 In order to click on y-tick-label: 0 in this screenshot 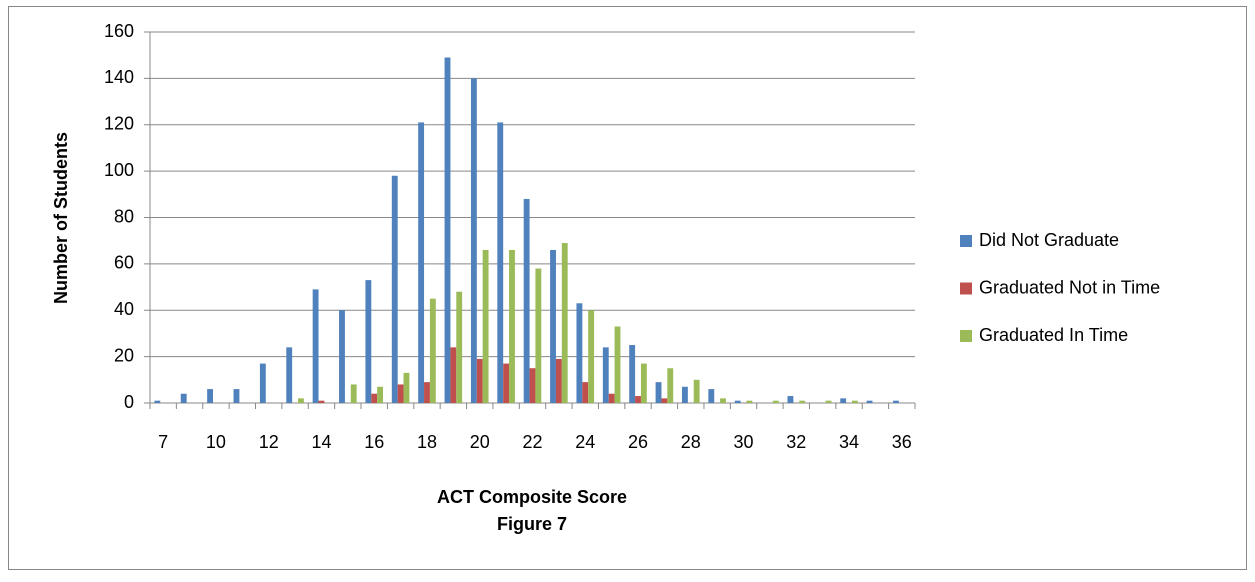, I will do `click(129, 402)`.